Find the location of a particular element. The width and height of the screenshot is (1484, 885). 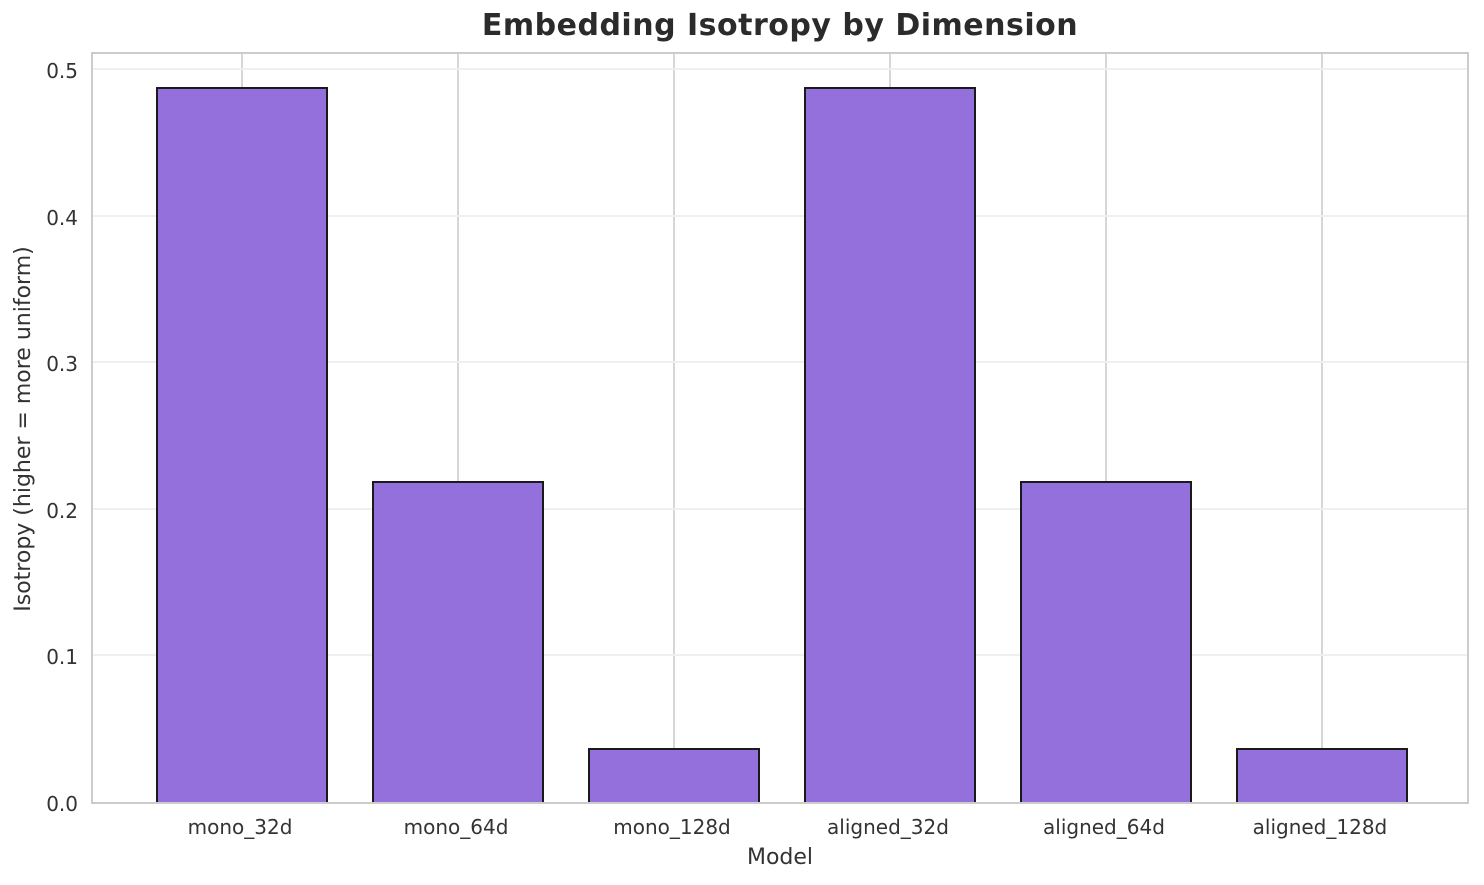

bar-mono_64d is located at coordinates (458, 641).